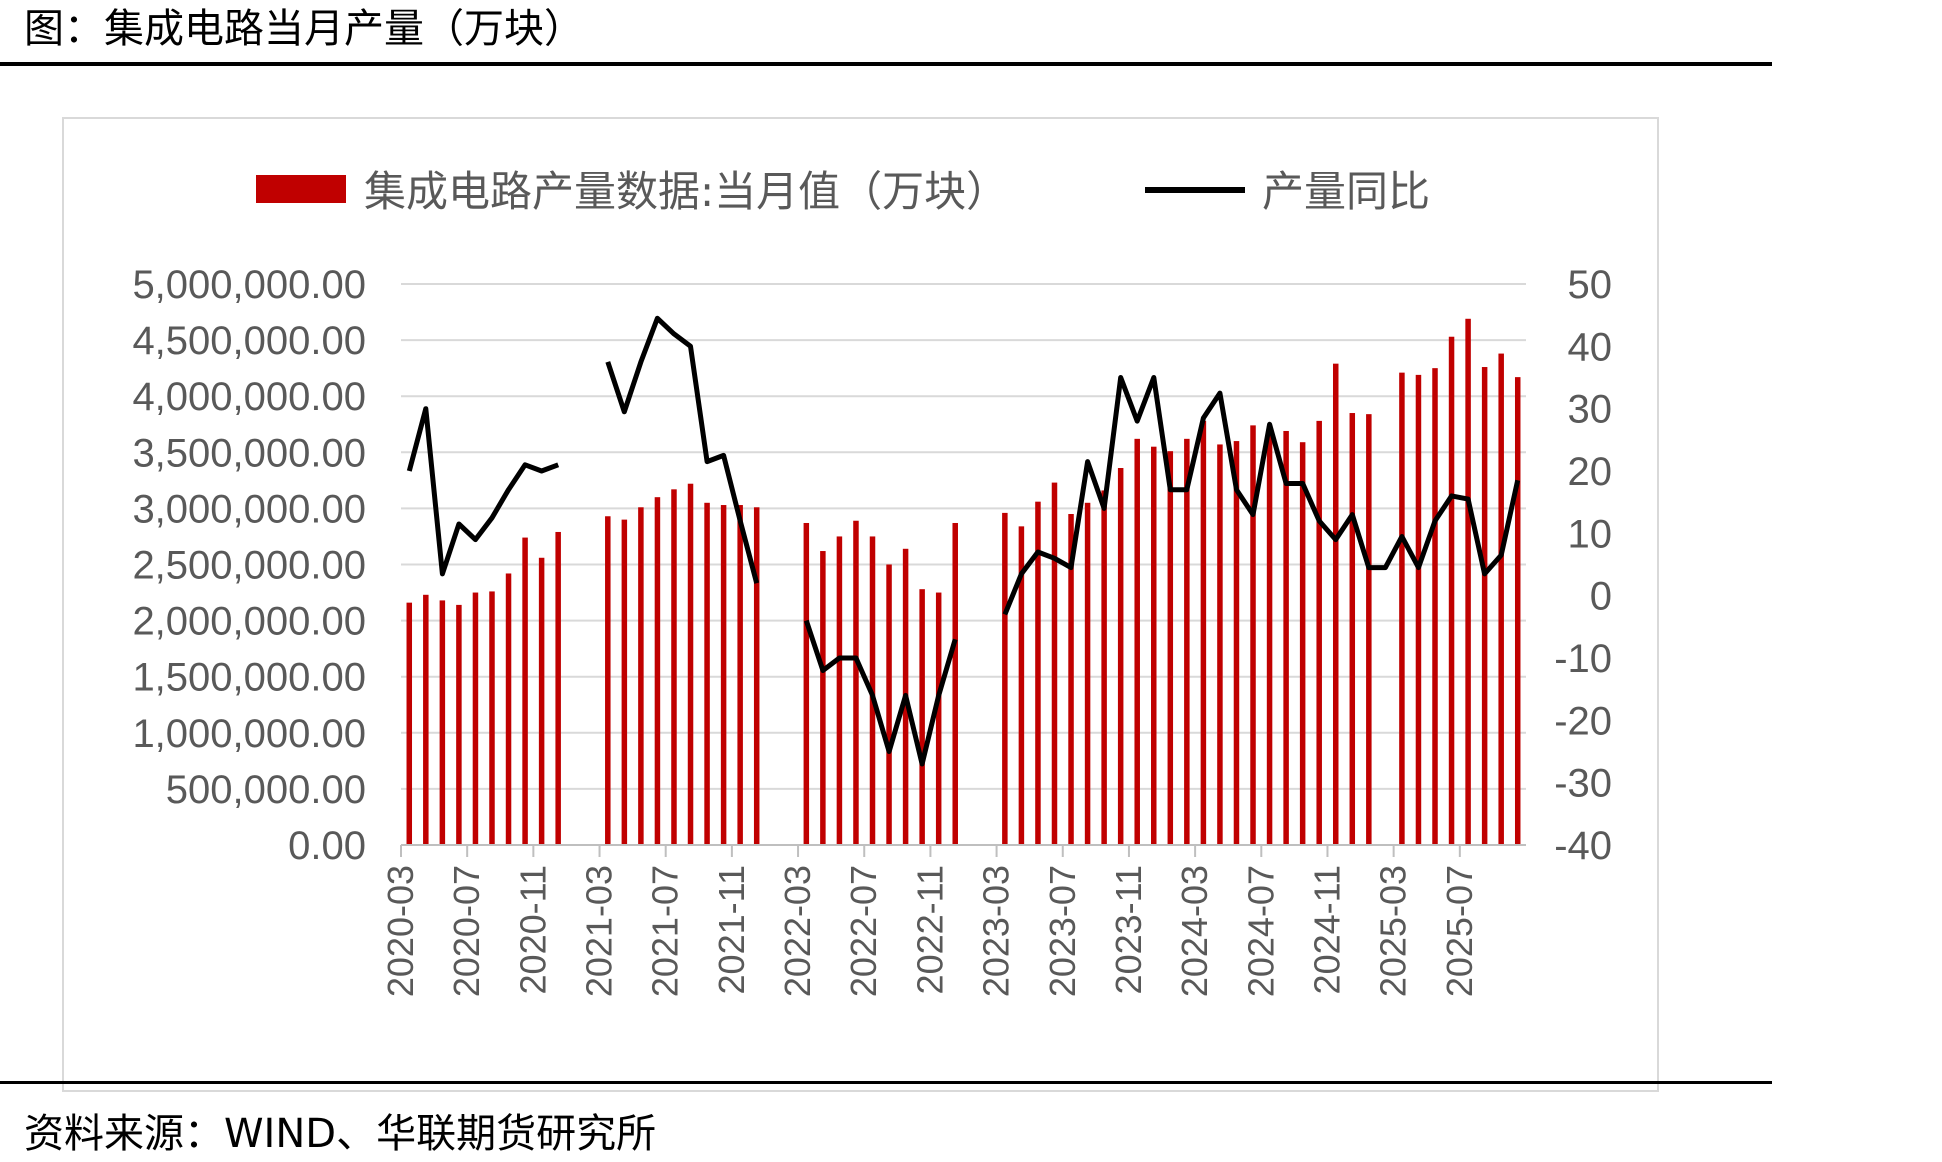 The image size is (1942, 1162). What do you see at coordinates (249, 622) in the screenshot?
I see `y-left-tick-label: 2,000,000.00` at bounding box center [249, 622].